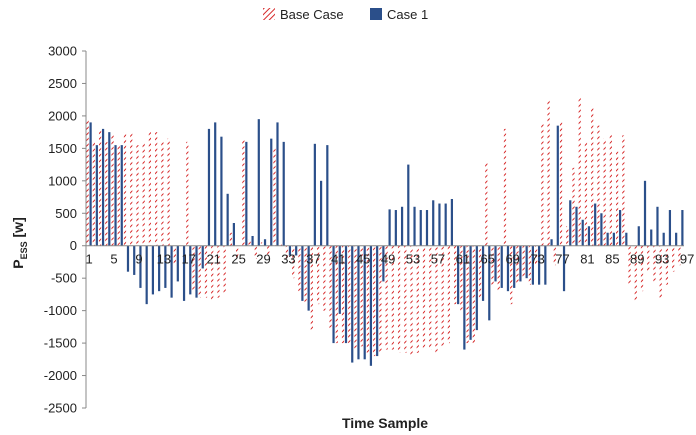 This screenshot has height=435, width=696. Describe the element at coordinates (407, 14) in the screenshot. I see `legend-label-case-1: Case 1` at that location.